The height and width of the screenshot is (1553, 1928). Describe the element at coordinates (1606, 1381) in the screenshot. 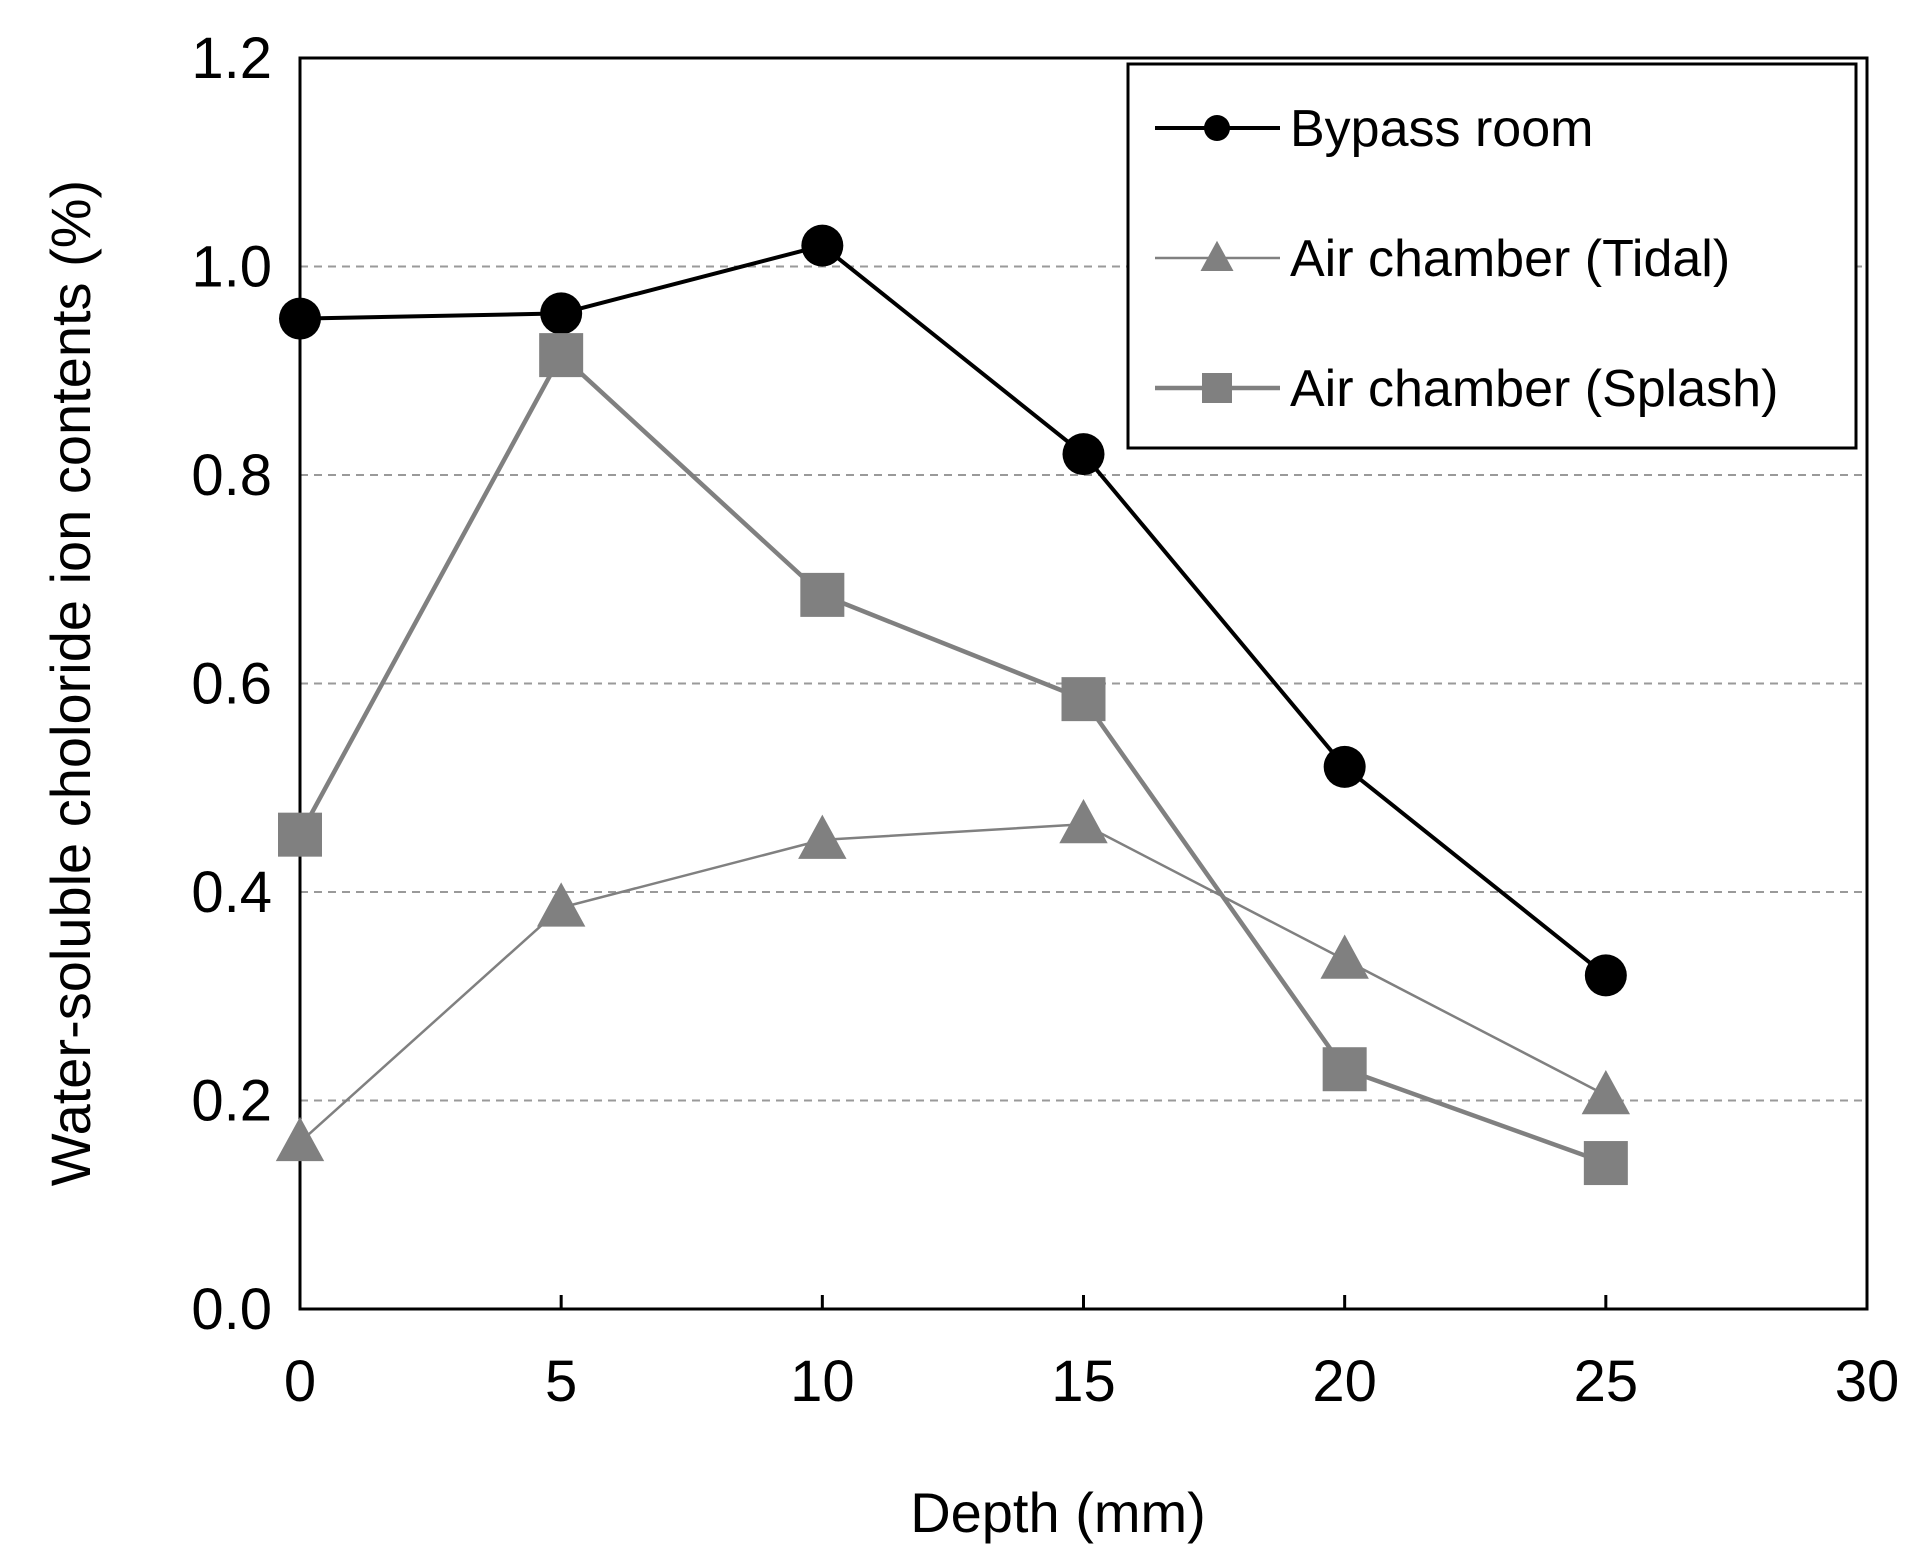

I see `x-tick-label: 25` at that location.